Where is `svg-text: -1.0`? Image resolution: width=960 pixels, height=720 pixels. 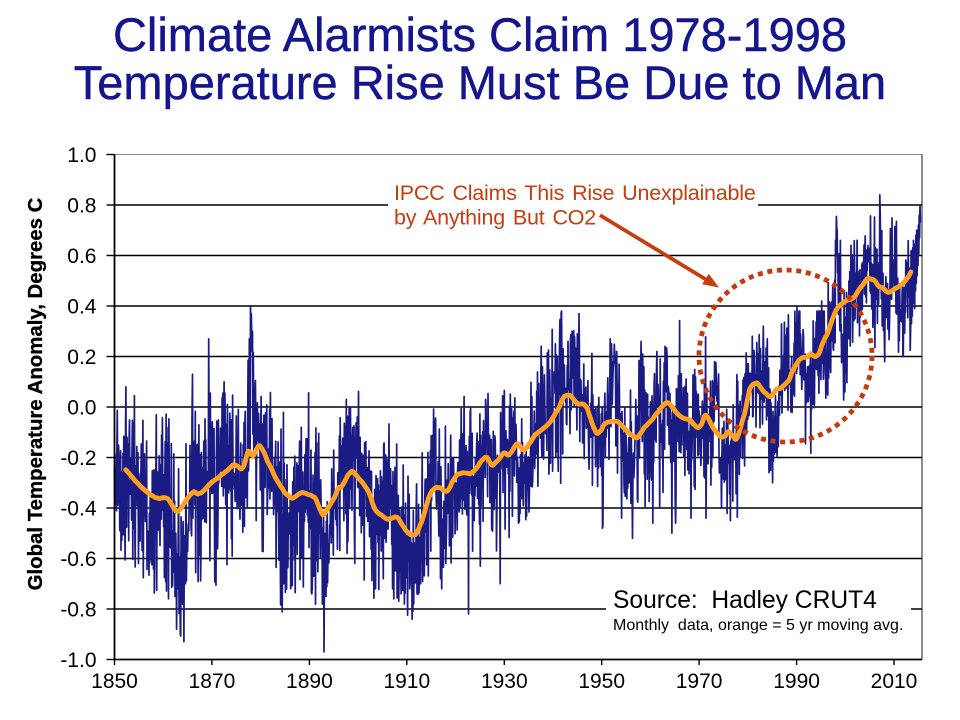 svg-text: -1.0 is located at coordinates (78, 660).